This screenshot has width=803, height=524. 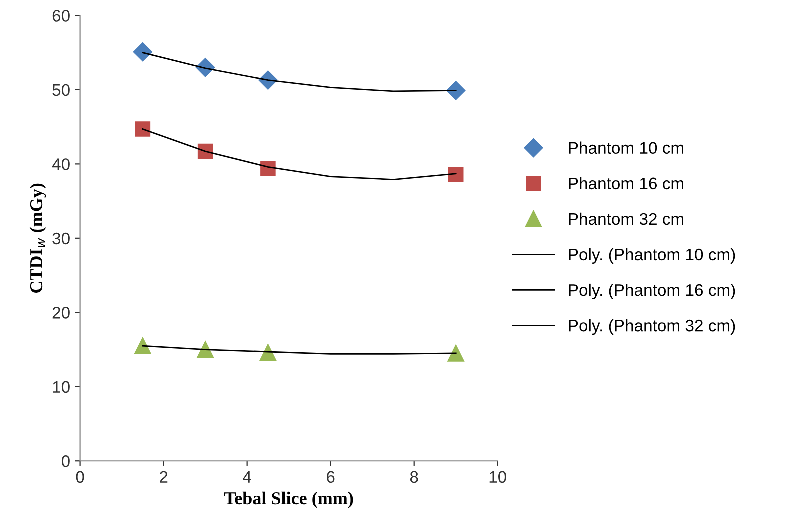 What do you see at coordinates (38, 238) in the screenshot?
I see `y-axis-title: CTDI$_{w}$ (mGy)` at bounding box center [38, 238].